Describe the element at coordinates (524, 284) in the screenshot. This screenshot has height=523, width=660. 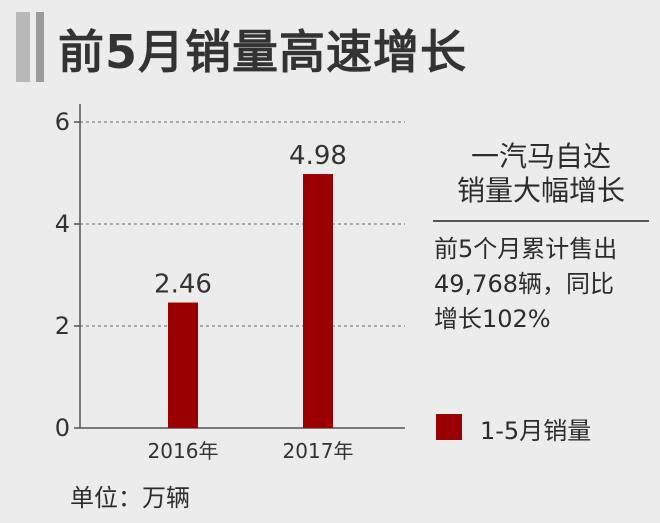
I see `side-note-line-2: 49,768辆，同比` at that location.